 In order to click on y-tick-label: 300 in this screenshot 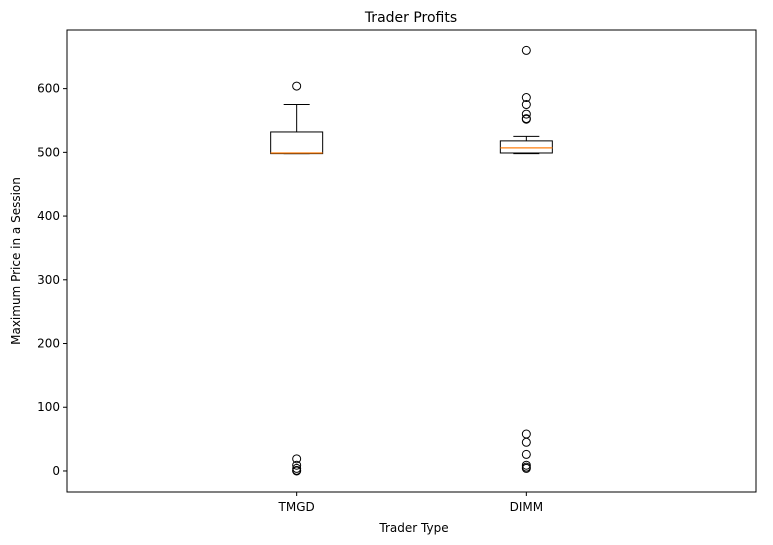, I will do `click(48, 280)`.